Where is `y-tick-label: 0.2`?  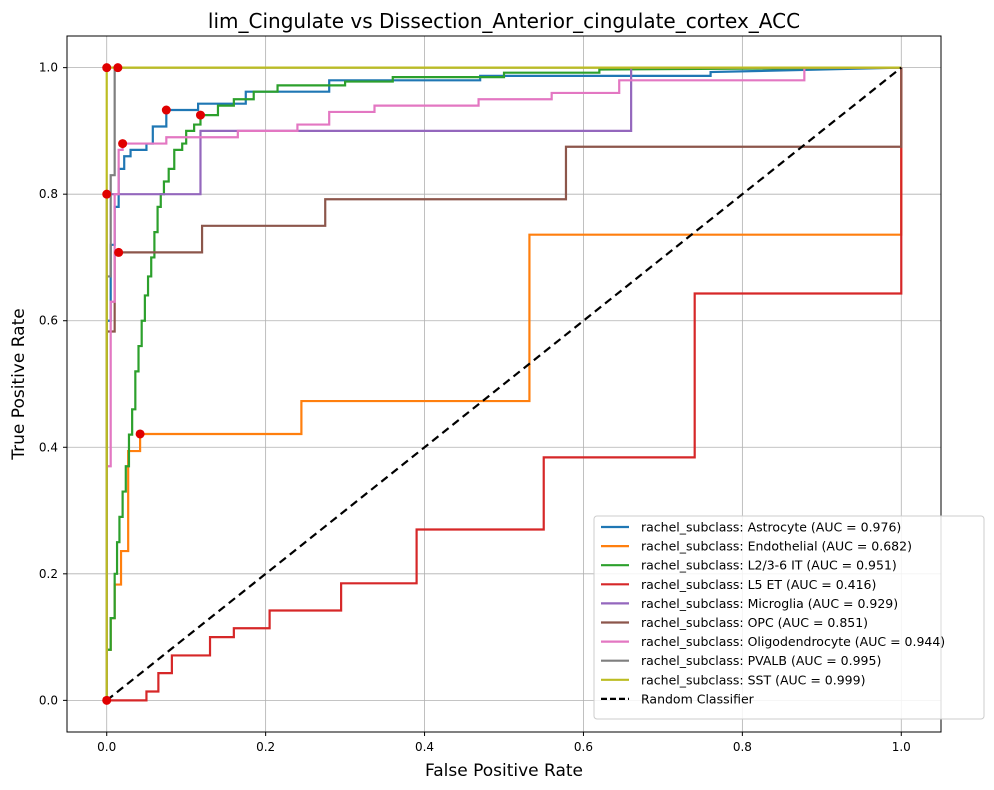 y-tick-label: 0.2 is located at coordinates (48, 574).